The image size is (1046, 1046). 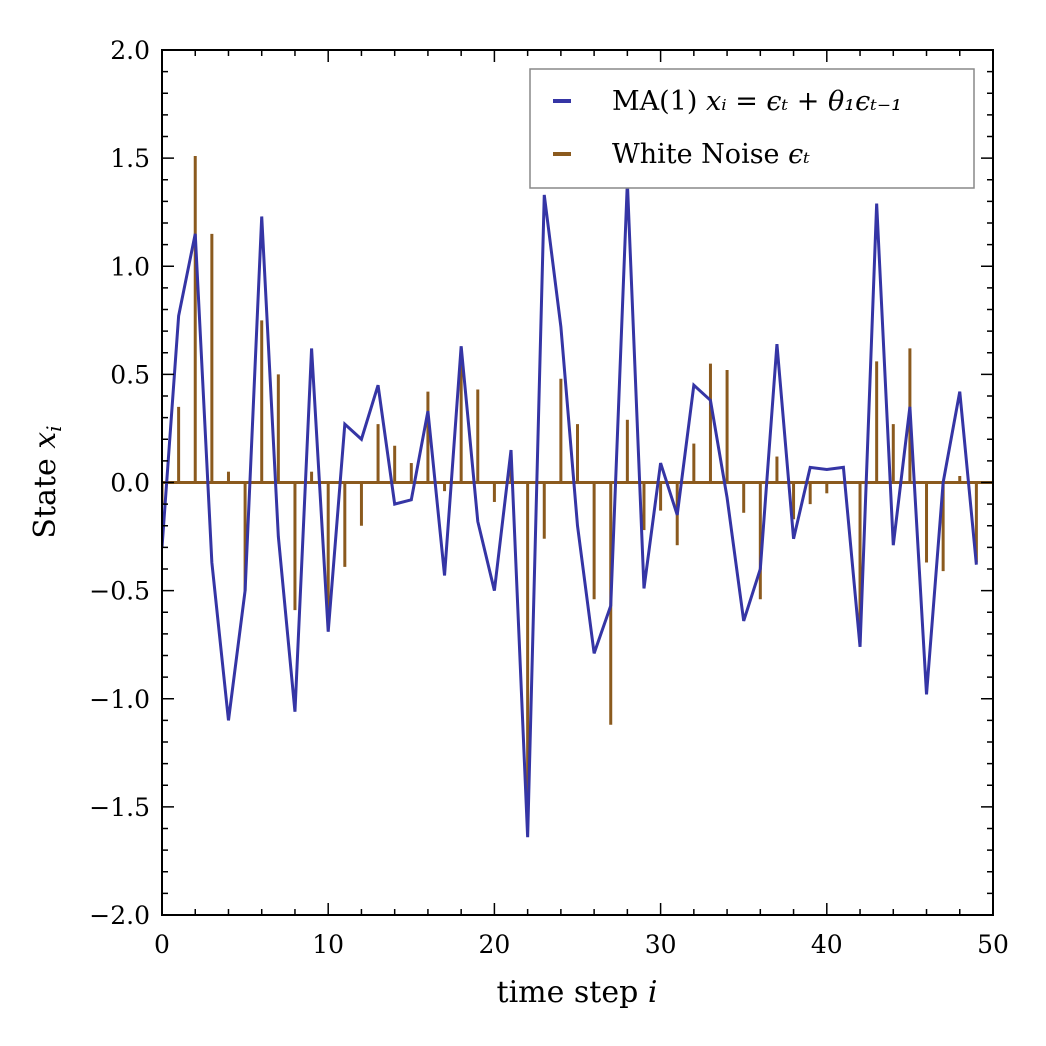 What do you see at coordinates (130, 483) in the screenshot?
I see `y-tick-label: 0.0` at bounding box center [130, 483].